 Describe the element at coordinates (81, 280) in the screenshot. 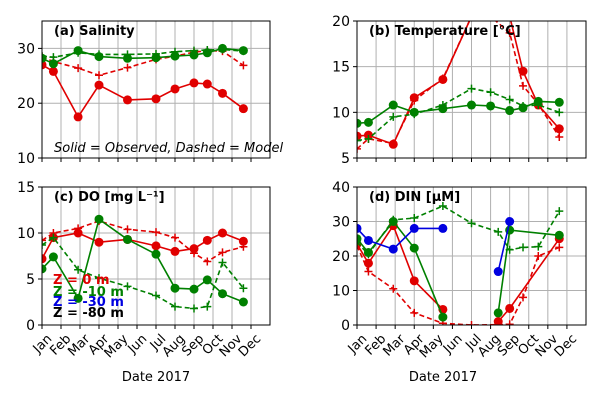

I see `legend-entry-0m: Z = 0 m` at that location.